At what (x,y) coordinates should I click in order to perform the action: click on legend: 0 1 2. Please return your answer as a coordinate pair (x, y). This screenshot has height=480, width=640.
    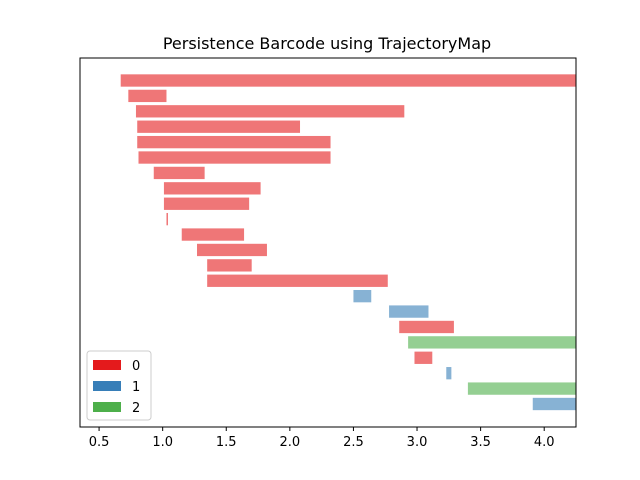
    Looking at the image, I should click on (119, 385).